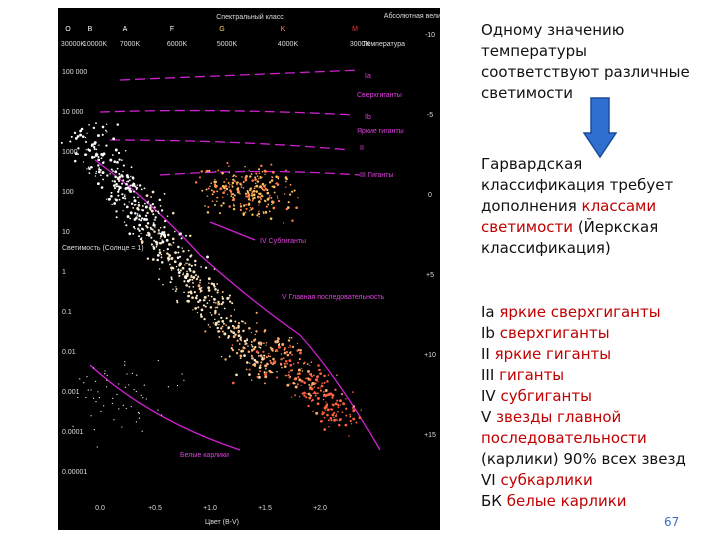  I want to click on class-text: Ib, so click(488, 333).